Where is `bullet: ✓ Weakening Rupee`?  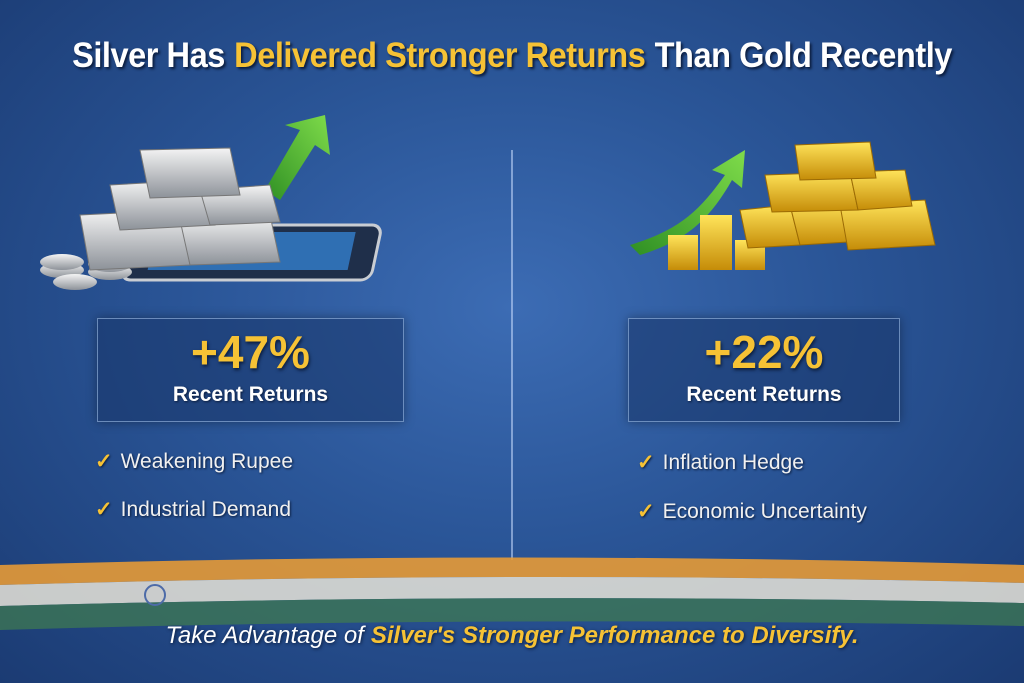
bullet: ✓ Weakening Rupee is located at coordinates (194, 461).